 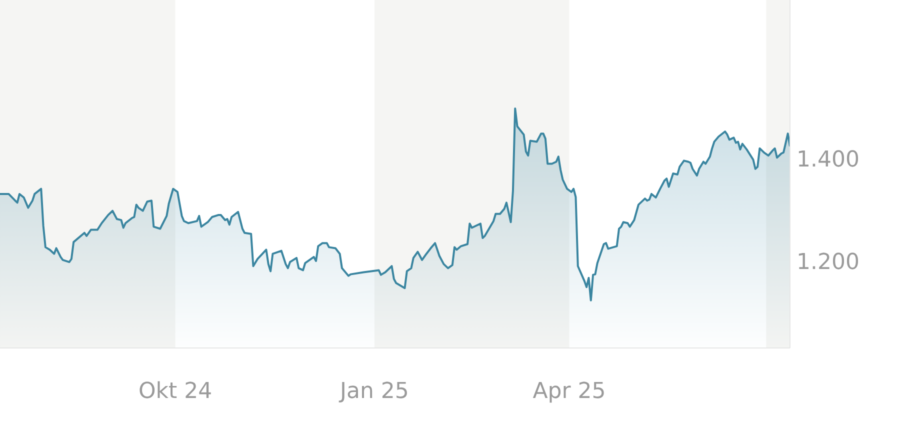 What do you see at coordinates (569, 391) in the screenshot?
I see `x-tick-label: Apr 25` at bounding box center [569, 391].